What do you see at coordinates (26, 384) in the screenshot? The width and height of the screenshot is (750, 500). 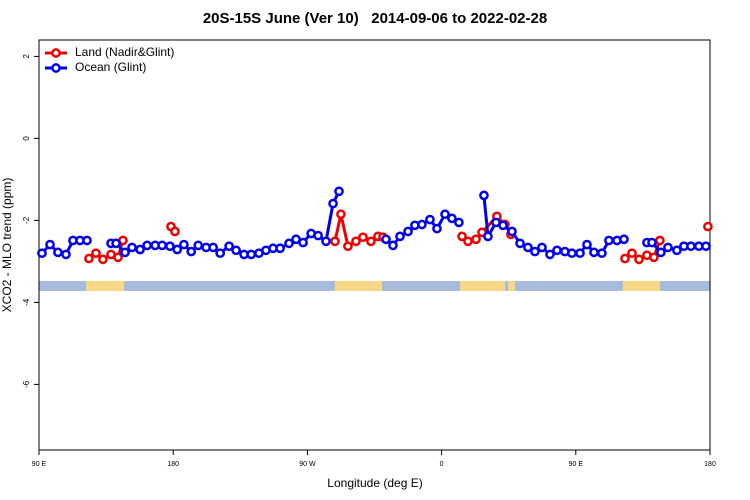 I see `y-tick-label: -6` at bounding box center [26, 384].